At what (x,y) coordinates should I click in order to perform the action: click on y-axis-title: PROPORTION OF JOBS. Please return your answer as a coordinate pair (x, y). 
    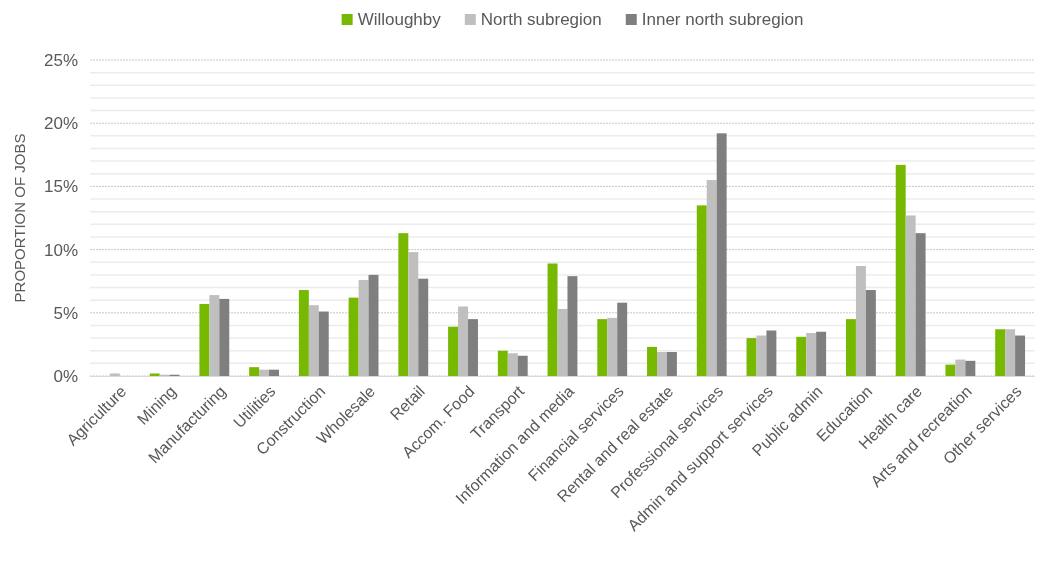
    Looking at the image, I should click on (19, 218).